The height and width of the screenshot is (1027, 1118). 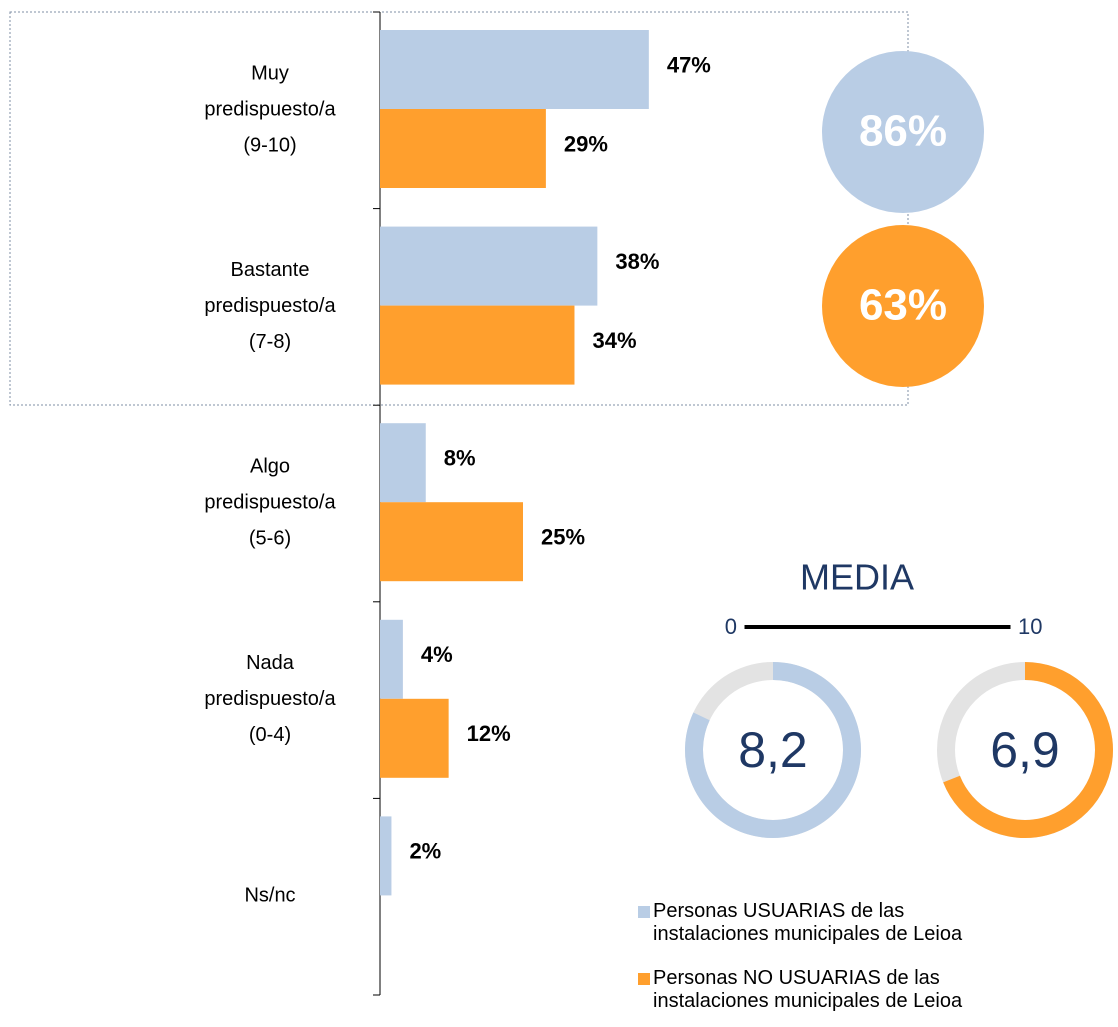 What do you see at coordinates (437, 654) in the screenshot?
I see `value-label: 4%` at bounding box center [437, 654].